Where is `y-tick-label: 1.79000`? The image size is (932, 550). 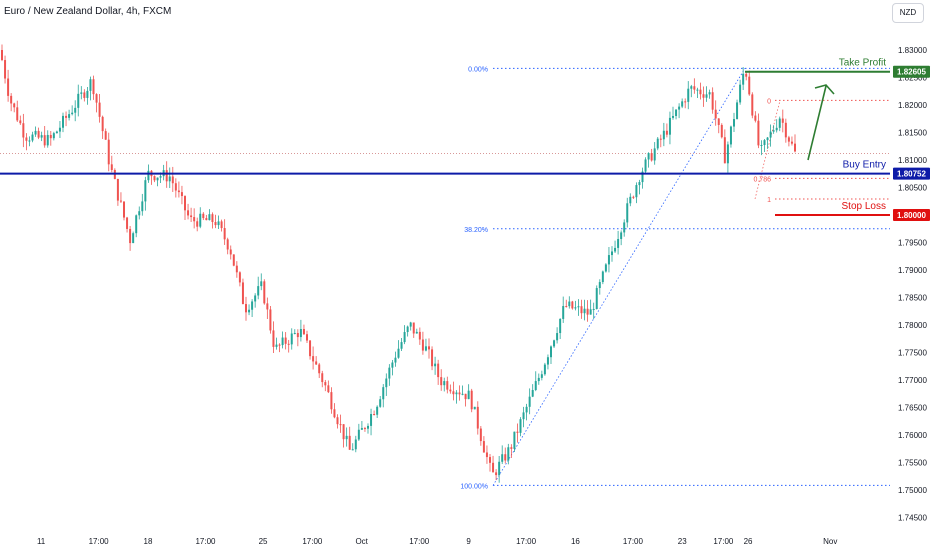
y-tick-label: 1.79000 is located at coordinates (912, 270).